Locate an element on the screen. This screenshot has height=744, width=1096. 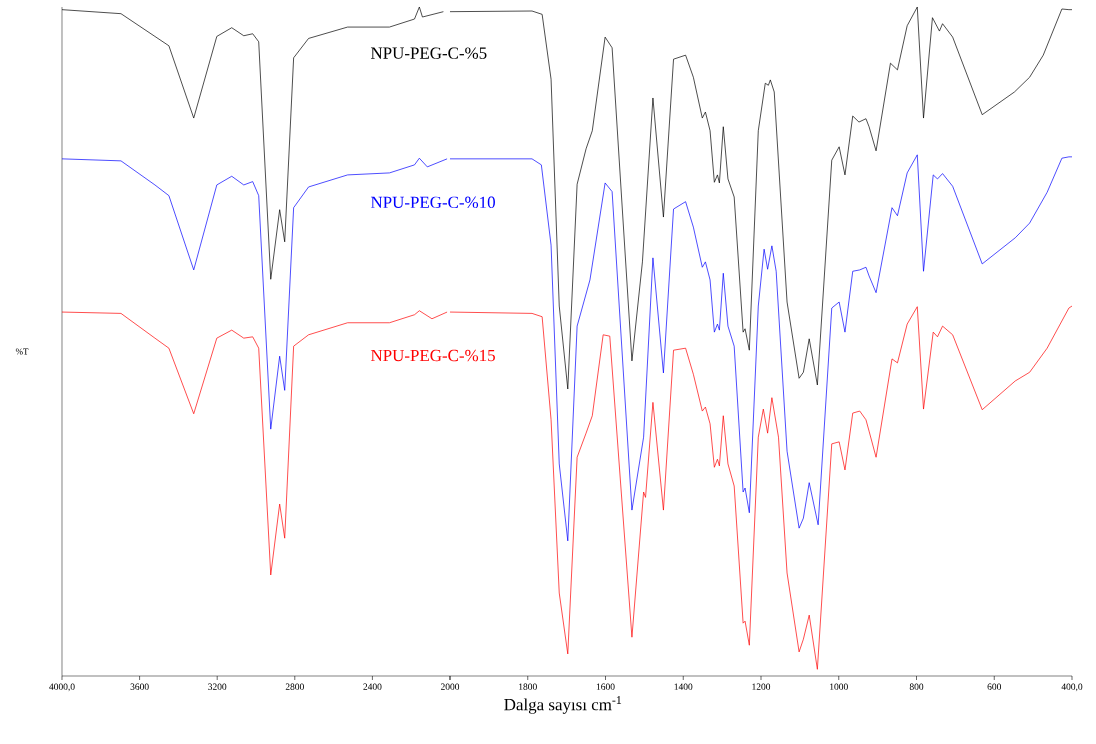
series-label: NPU-PEG-C-%5 is located at coordinates (428, 53).